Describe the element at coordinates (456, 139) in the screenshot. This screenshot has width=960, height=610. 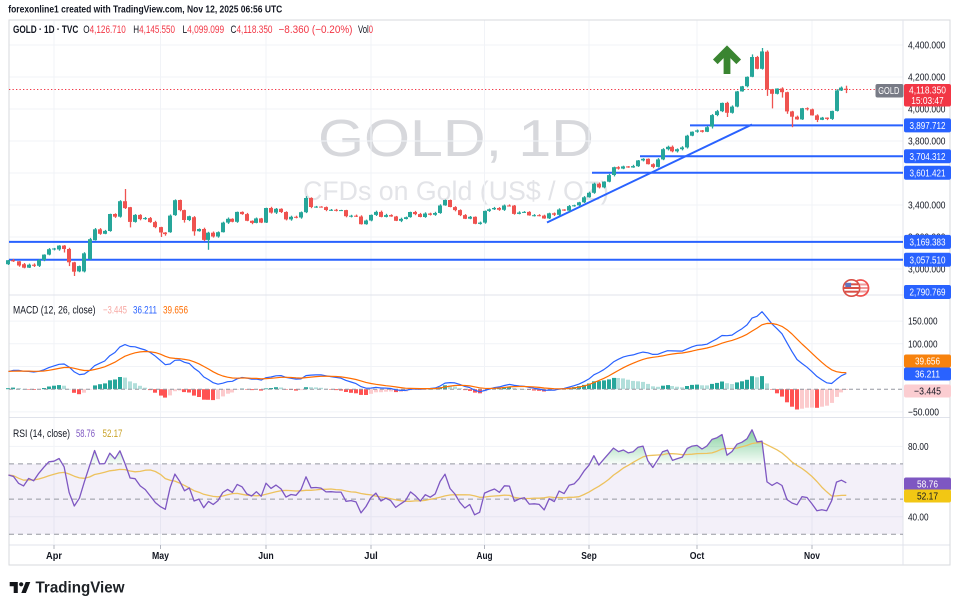
I see `svg-text: GOLD, 1D` at that location.